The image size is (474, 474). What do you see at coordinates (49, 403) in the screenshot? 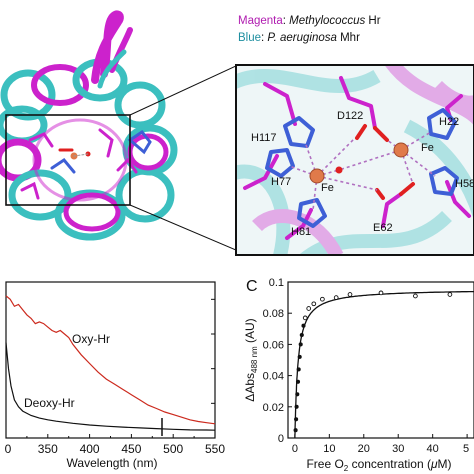
I see `series-label-deoxy-hr: Deoxy-Hr` at bounding box center [49, 403].